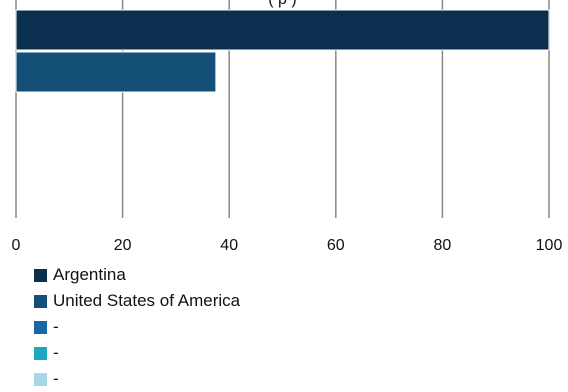 Image resolution: width=568 pixels, height=392 pixels. Describe the element at coordinates (229, 245) in the screenshot. I see `x-tick-label-40: 40` at that location.